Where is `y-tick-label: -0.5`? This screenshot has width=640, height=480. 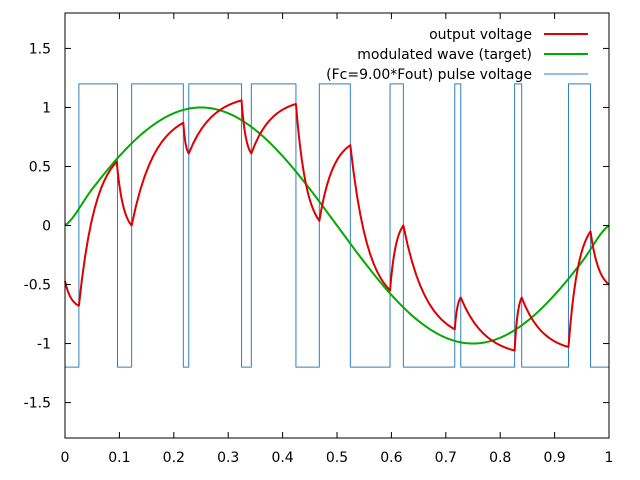
y-tick-label: -0.5 is located at coordinates (37, 286).